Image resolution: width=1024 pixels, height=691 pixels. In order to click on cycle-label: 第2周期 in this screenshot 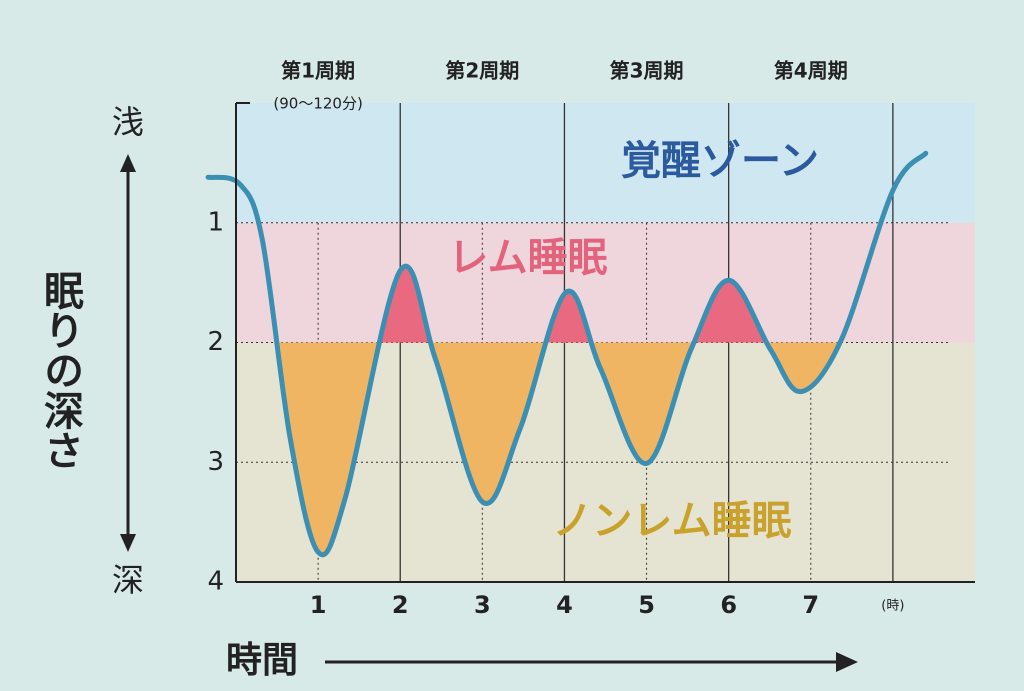, I will do `click(482, 71)`.